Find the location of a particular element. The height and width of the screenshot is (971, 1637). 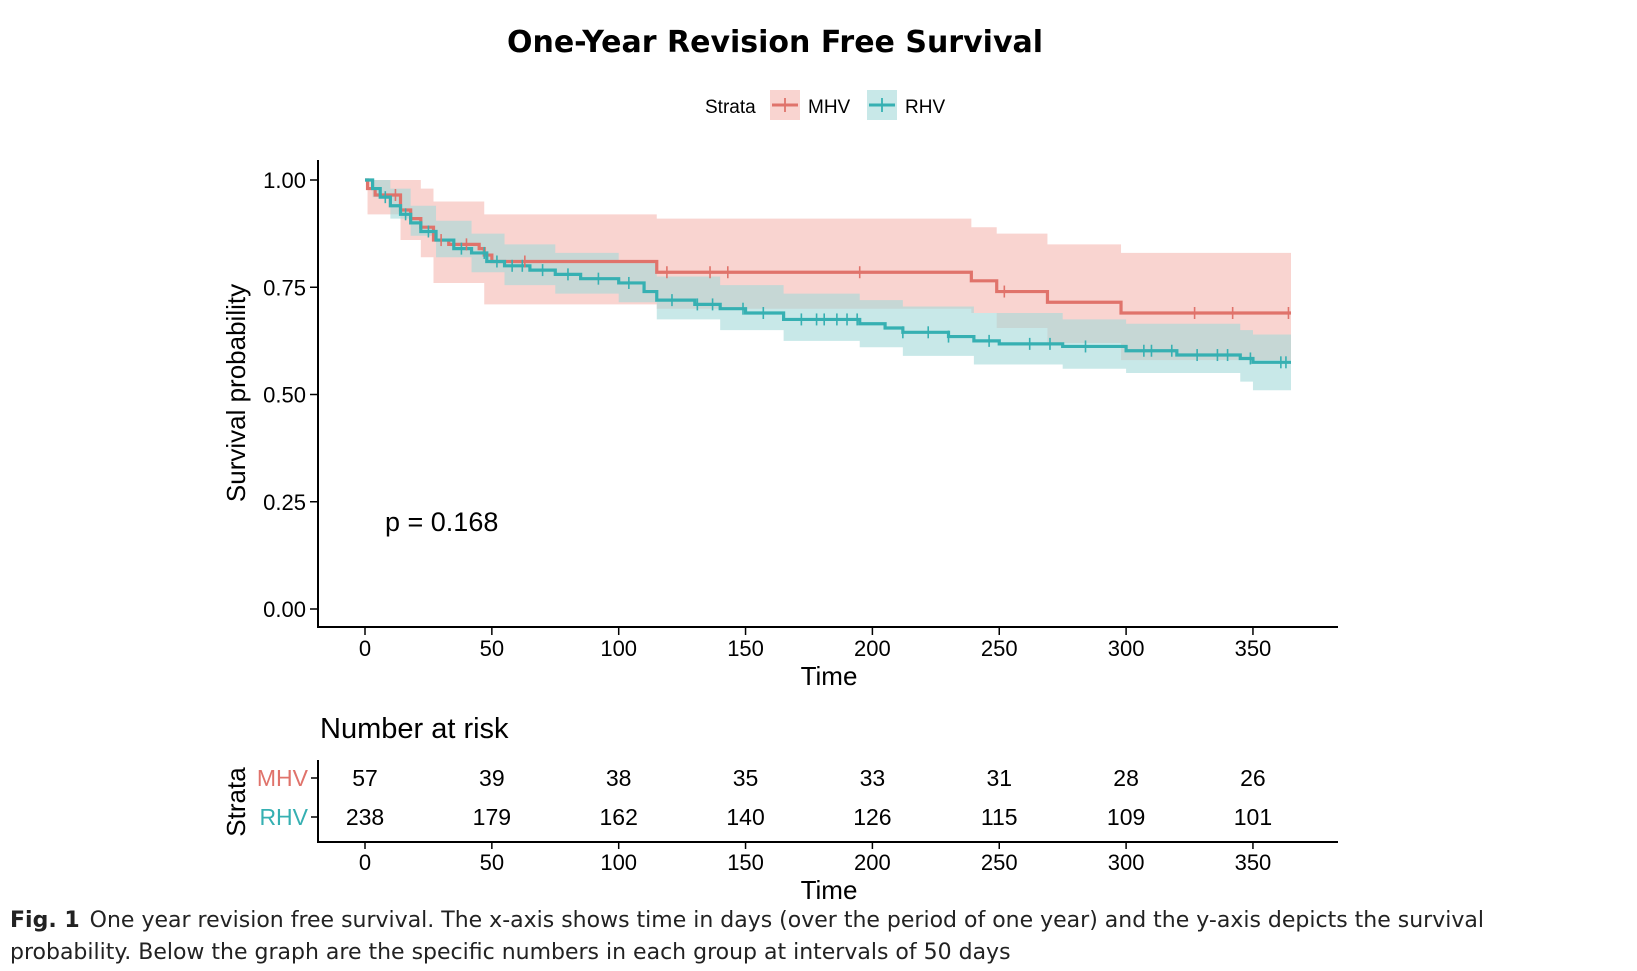

legend-title: Strata is located at coordinates (730, 107).